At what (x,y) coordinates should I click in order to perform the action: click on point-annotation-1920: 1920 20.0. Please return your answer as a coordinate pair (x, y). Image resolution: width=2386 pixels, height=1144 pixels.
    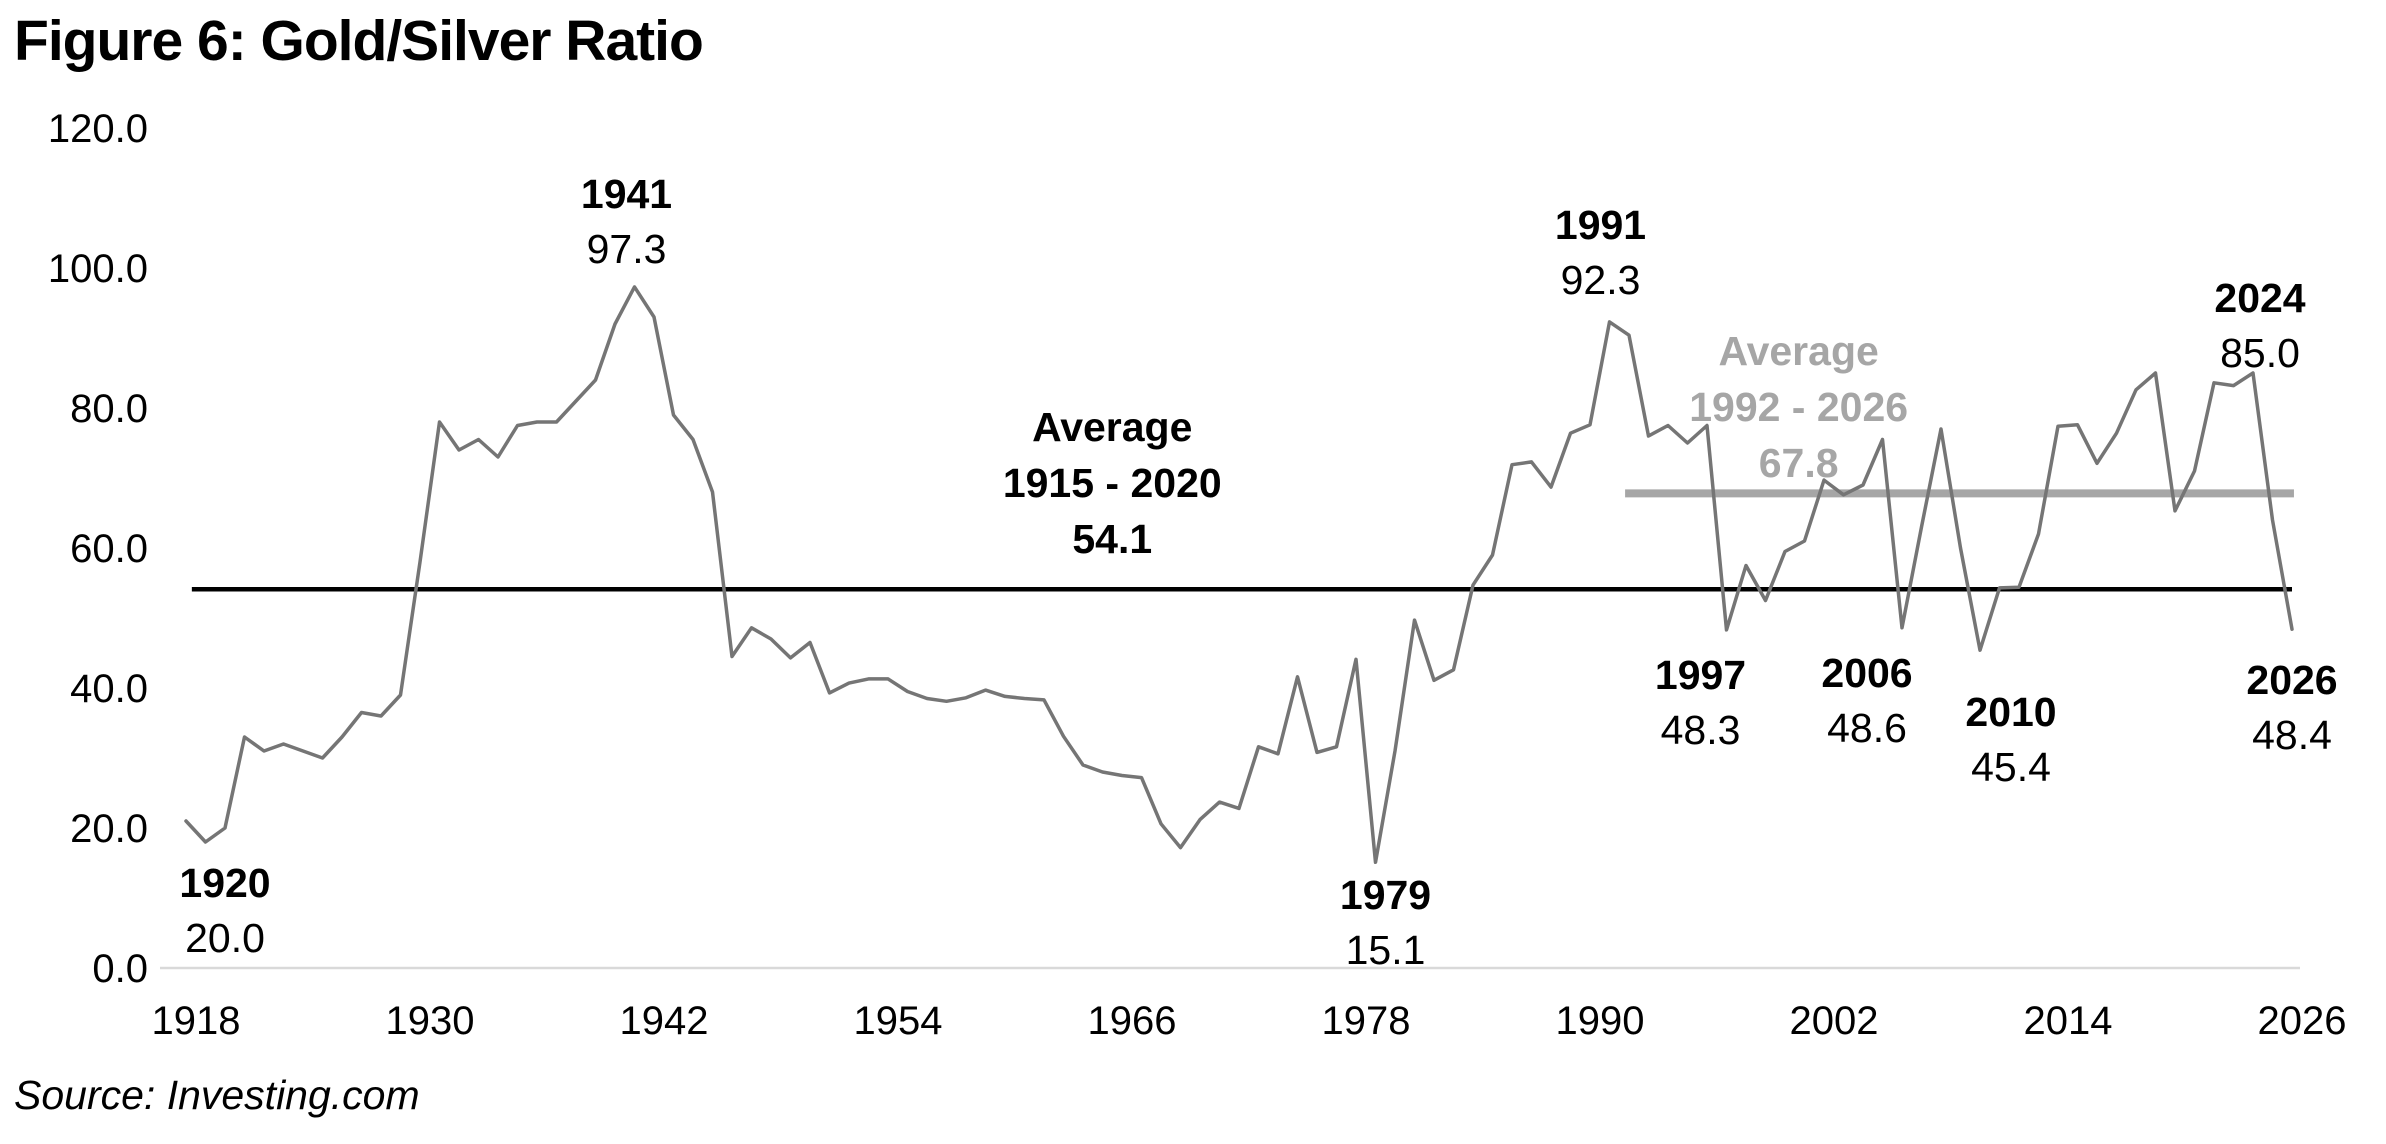
    Looking at the image, I should click on (224, 911).